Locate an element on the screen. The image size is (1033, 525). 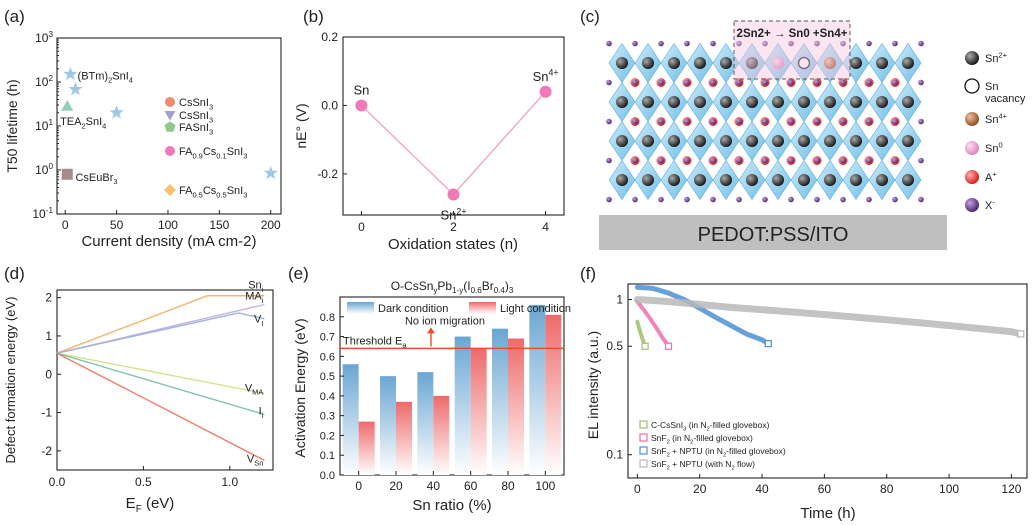
x-tick-label: 200 is located at coordinates (271, 225).